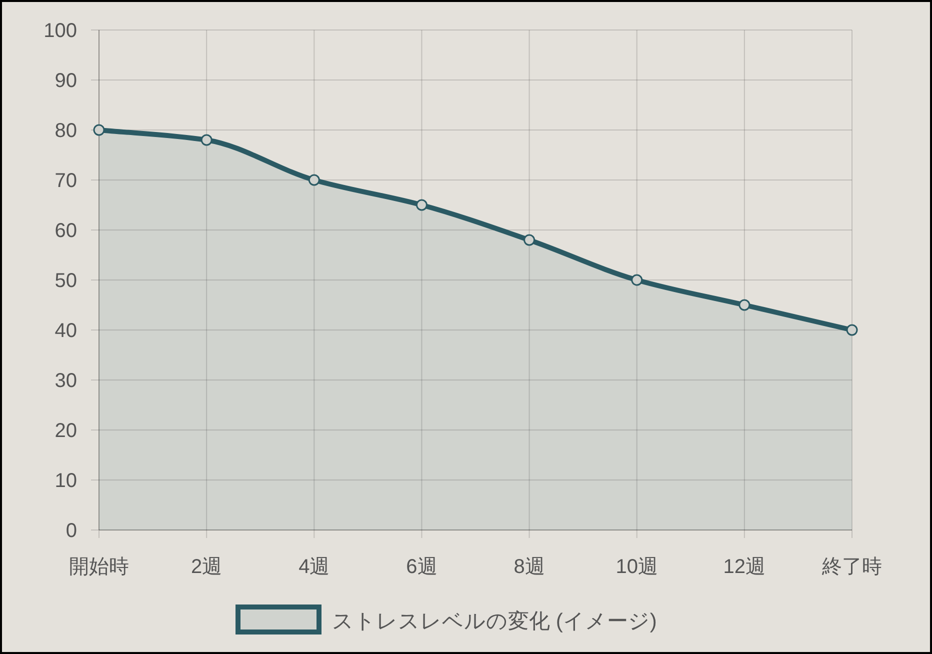  Describe the element at coordinates (65, 81) in the screenshot. I see `y-tick-label: 90` at that location.